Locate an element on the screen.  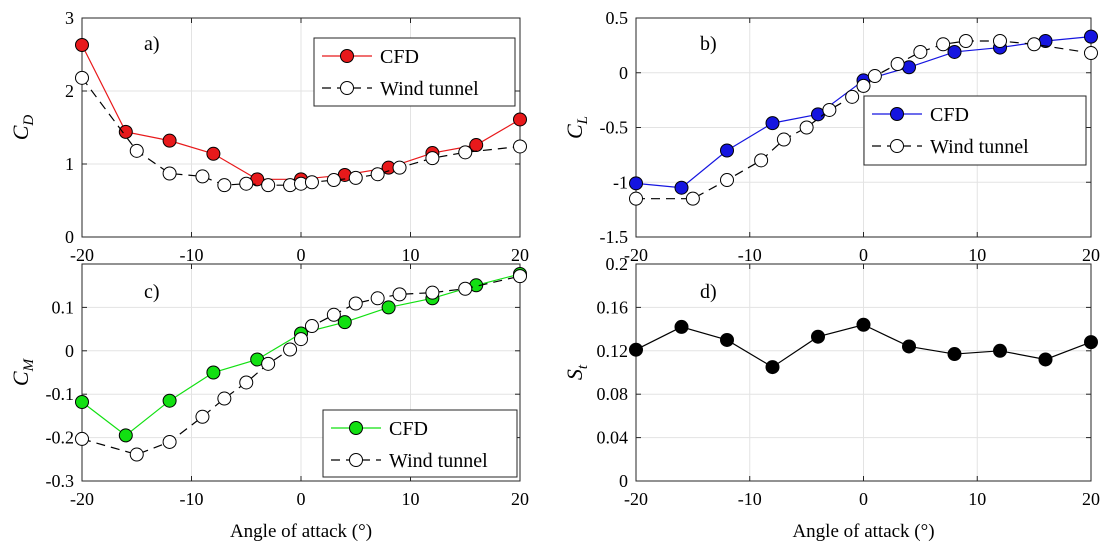
legend-a: CFD Wind tunnel is located at coordinates (414, 72).